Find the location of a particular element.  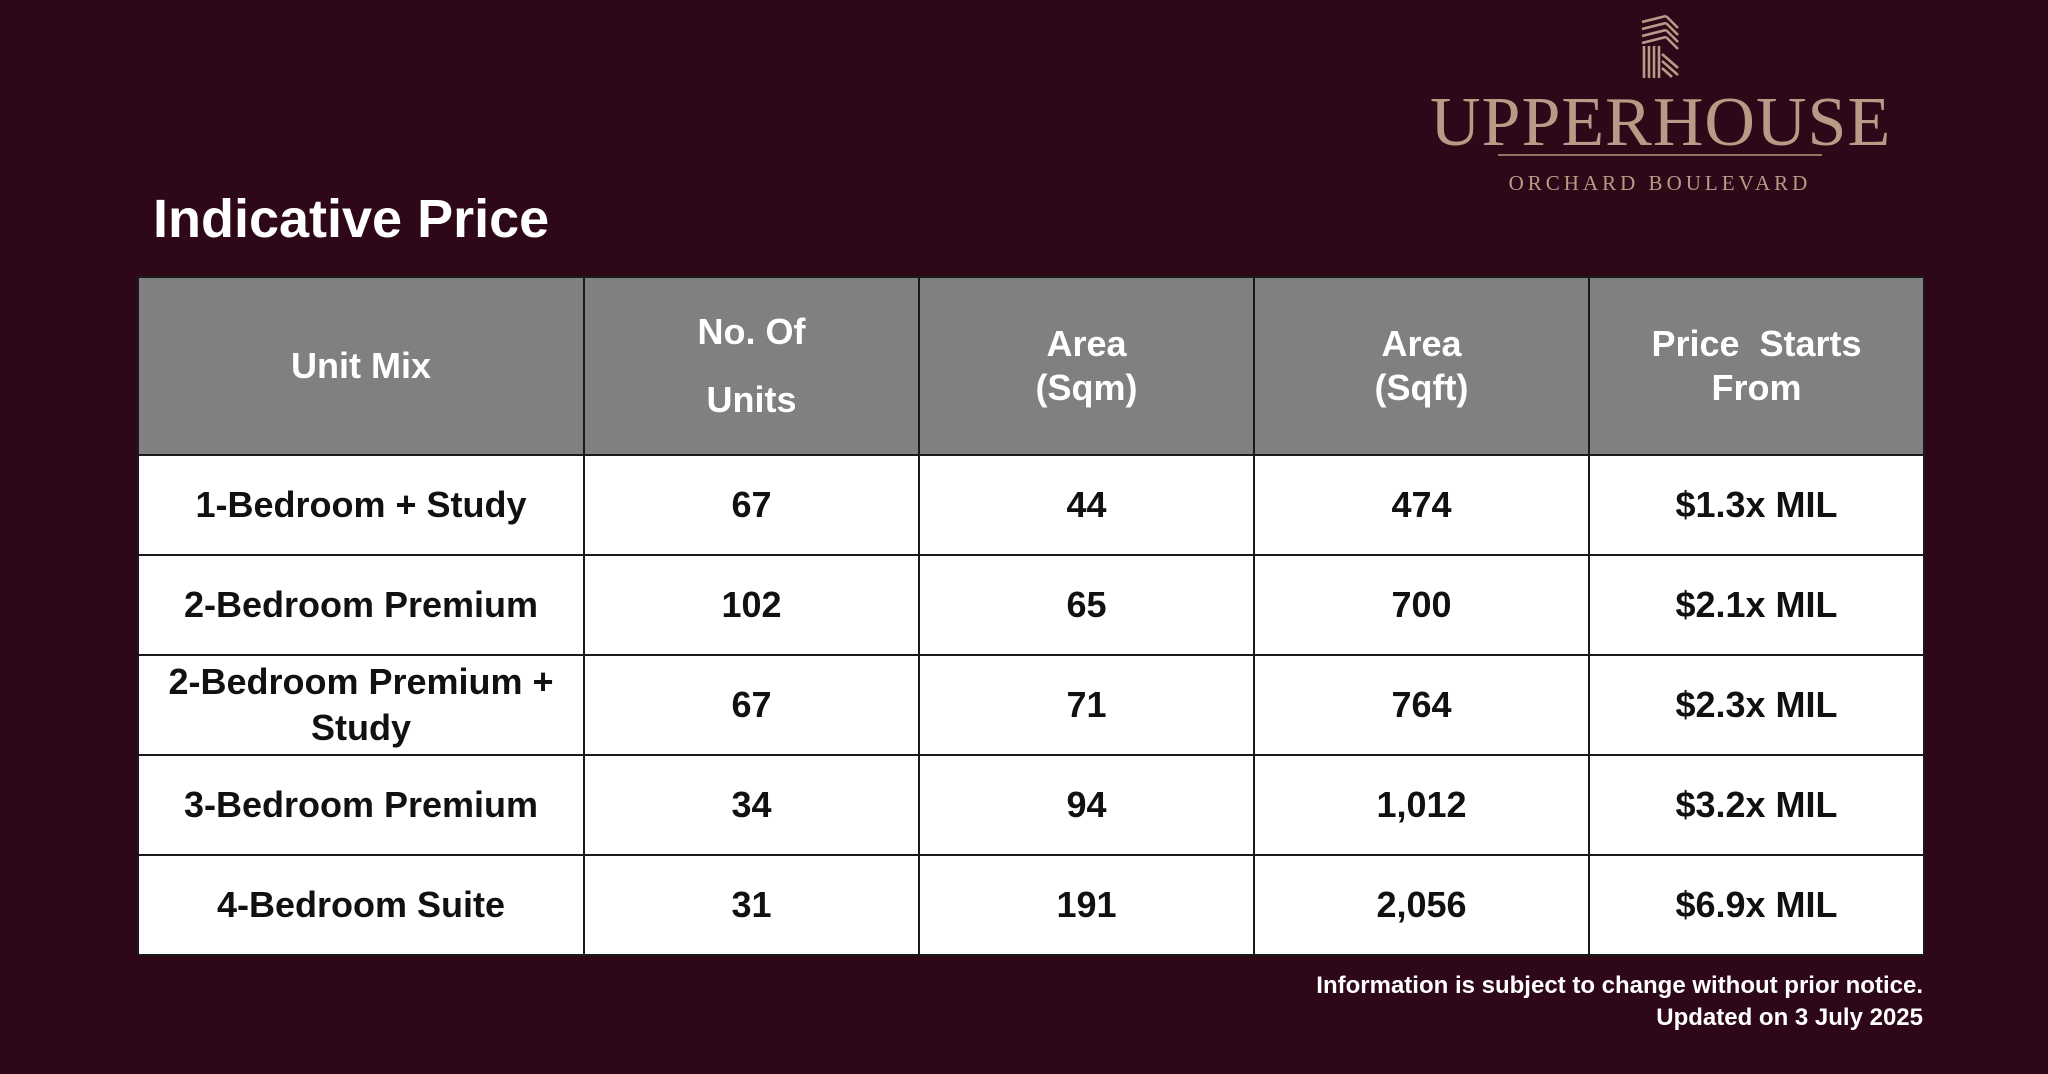

logo-subtitle: ORCHARD BOULEVARD is located at coordinates (1660, 183).